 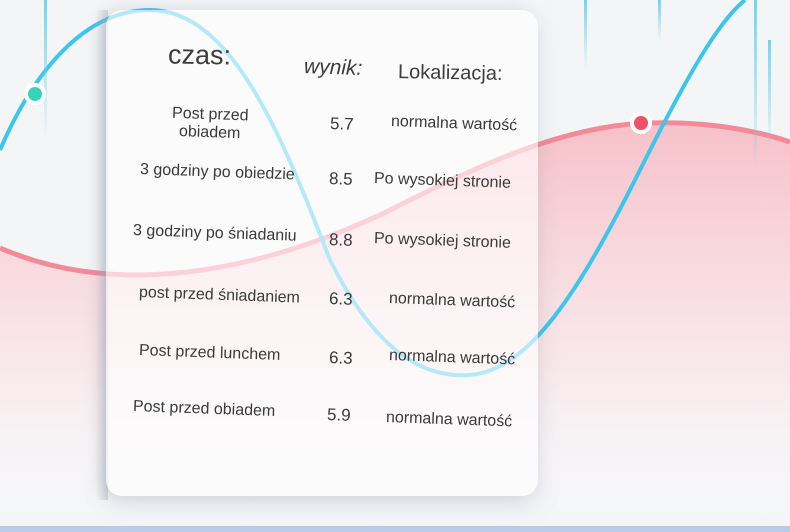 I want to click on row-1-time: Post przed obiadem, so click(x=210, y=123).